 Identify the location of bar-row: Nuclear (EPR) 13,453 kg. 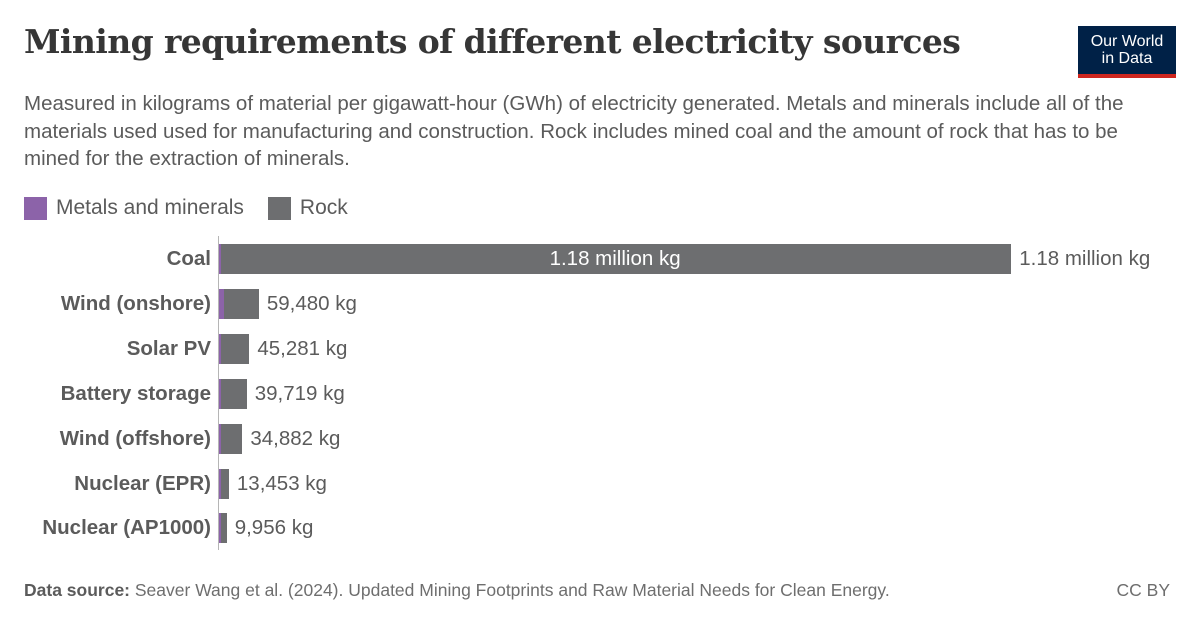
(600, 484).